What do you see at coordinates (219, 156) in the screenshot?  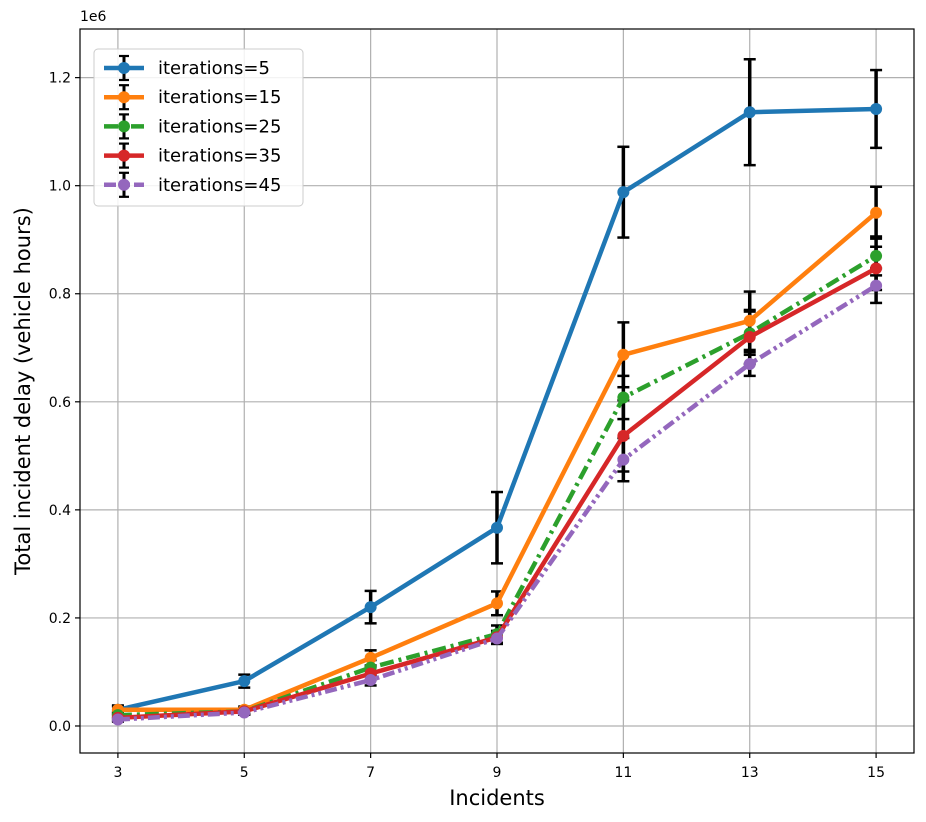 I see `legend-label: iterations=35` at bounding box center [219, 156].